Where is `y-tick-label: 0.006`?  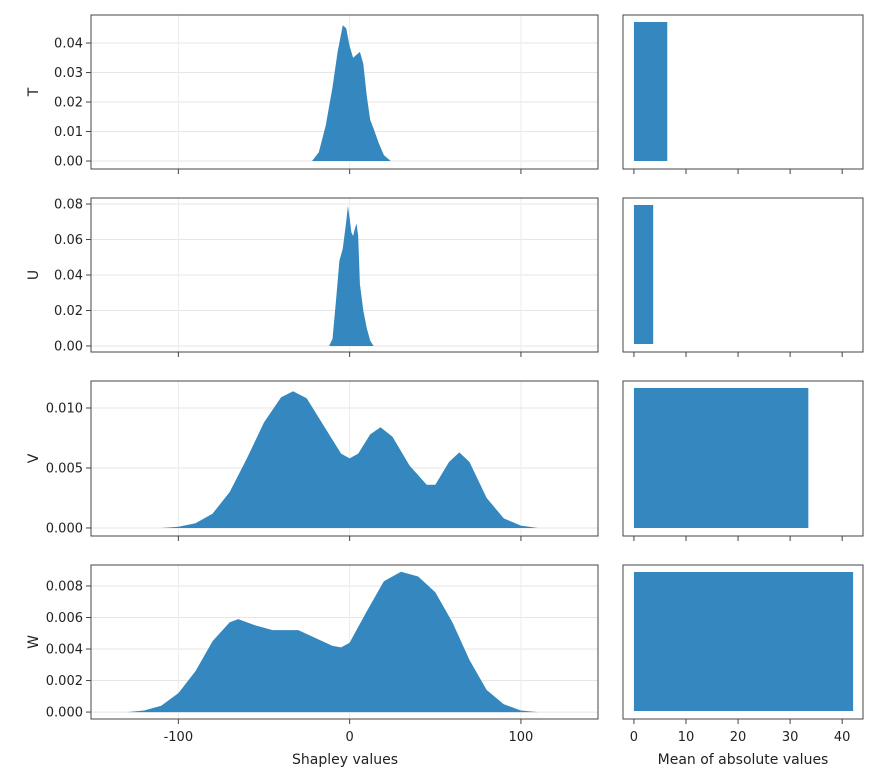
y-tick-label: 0.006 is located at coordinates (64, 618).